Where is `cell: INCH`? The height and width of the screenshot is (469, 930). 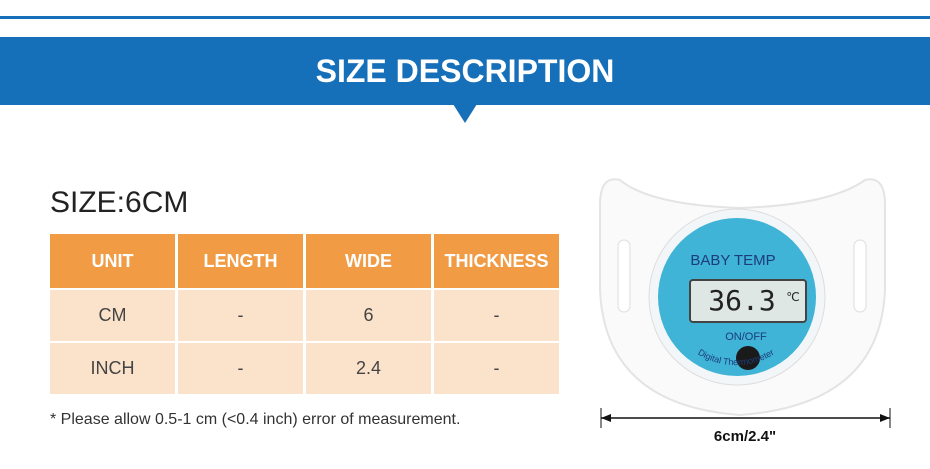
cell: INCH is located at coordinates (112, 367).